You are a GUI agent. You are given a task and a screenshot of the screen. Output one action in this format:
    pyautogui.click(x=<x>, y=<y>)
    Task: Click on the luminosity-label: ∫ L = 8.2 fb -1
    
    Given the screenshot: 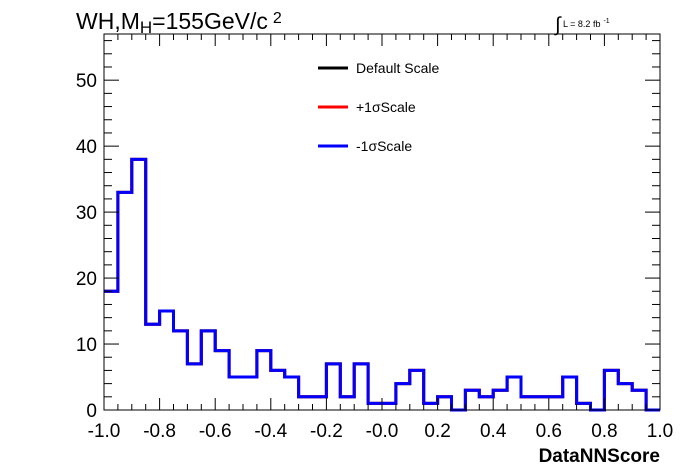 What is the action you would take?
    pyautogui.click(x=582, y=23)
    